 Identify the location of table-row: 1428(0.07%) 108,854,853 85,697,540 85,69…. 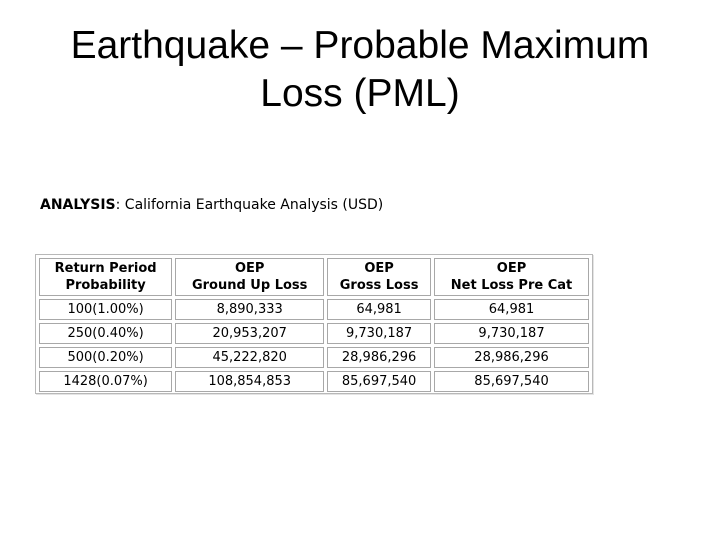
(314, 381).